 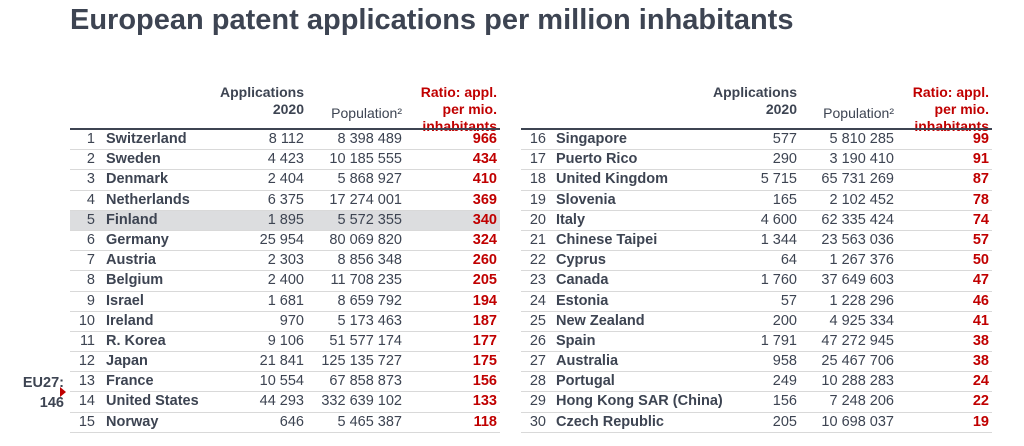 I want to click on country-cell: Belgium, so click(x=135, y=280).